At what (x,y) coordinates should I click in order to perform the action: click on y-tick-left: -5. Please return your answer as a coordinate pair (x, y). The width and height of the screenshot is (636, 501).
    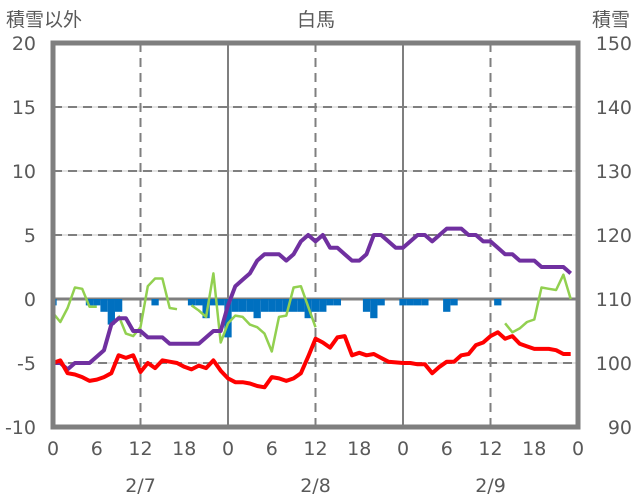
    Looking at the image, I should click on (26, 364).